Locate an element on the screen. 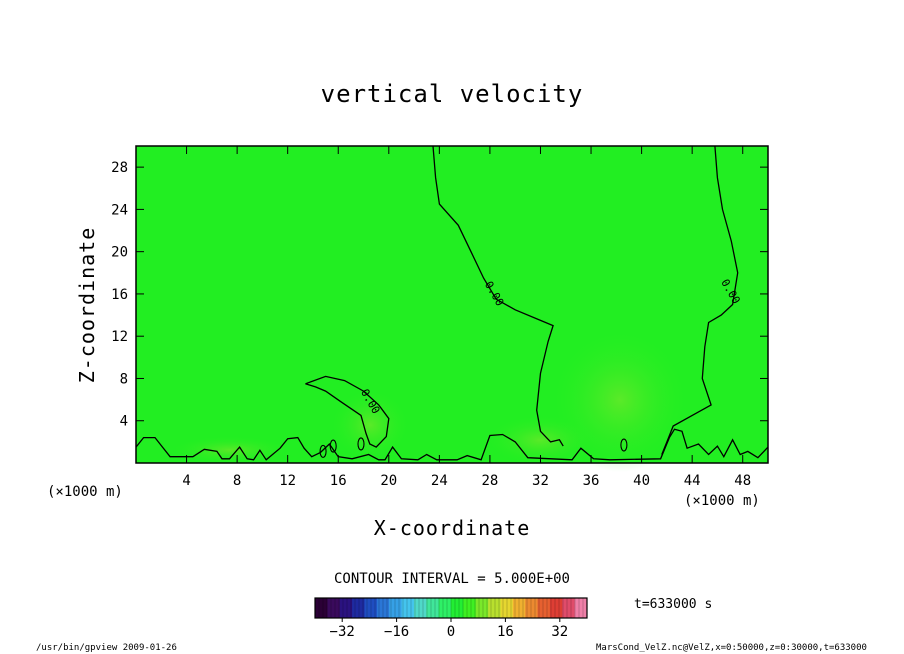  footer-left: /usr/bin/gpview 2009-01-26 is located at coordinates (106, 648).